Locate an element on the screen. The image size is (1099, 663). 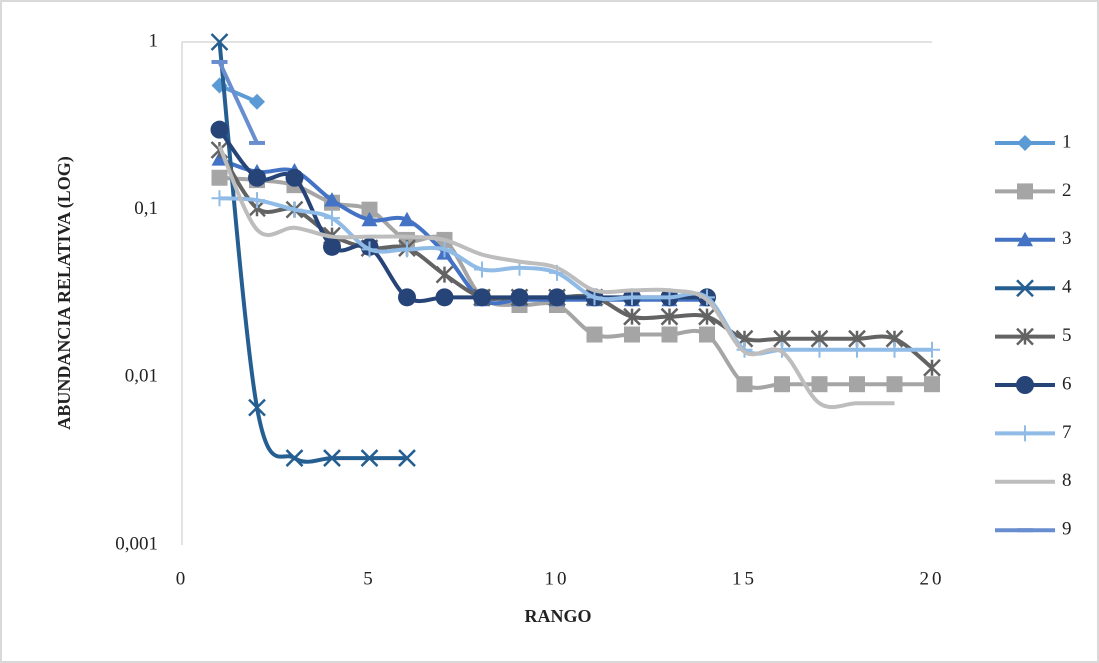
x-tick-label: 20 is located at coordinates (932, 578).